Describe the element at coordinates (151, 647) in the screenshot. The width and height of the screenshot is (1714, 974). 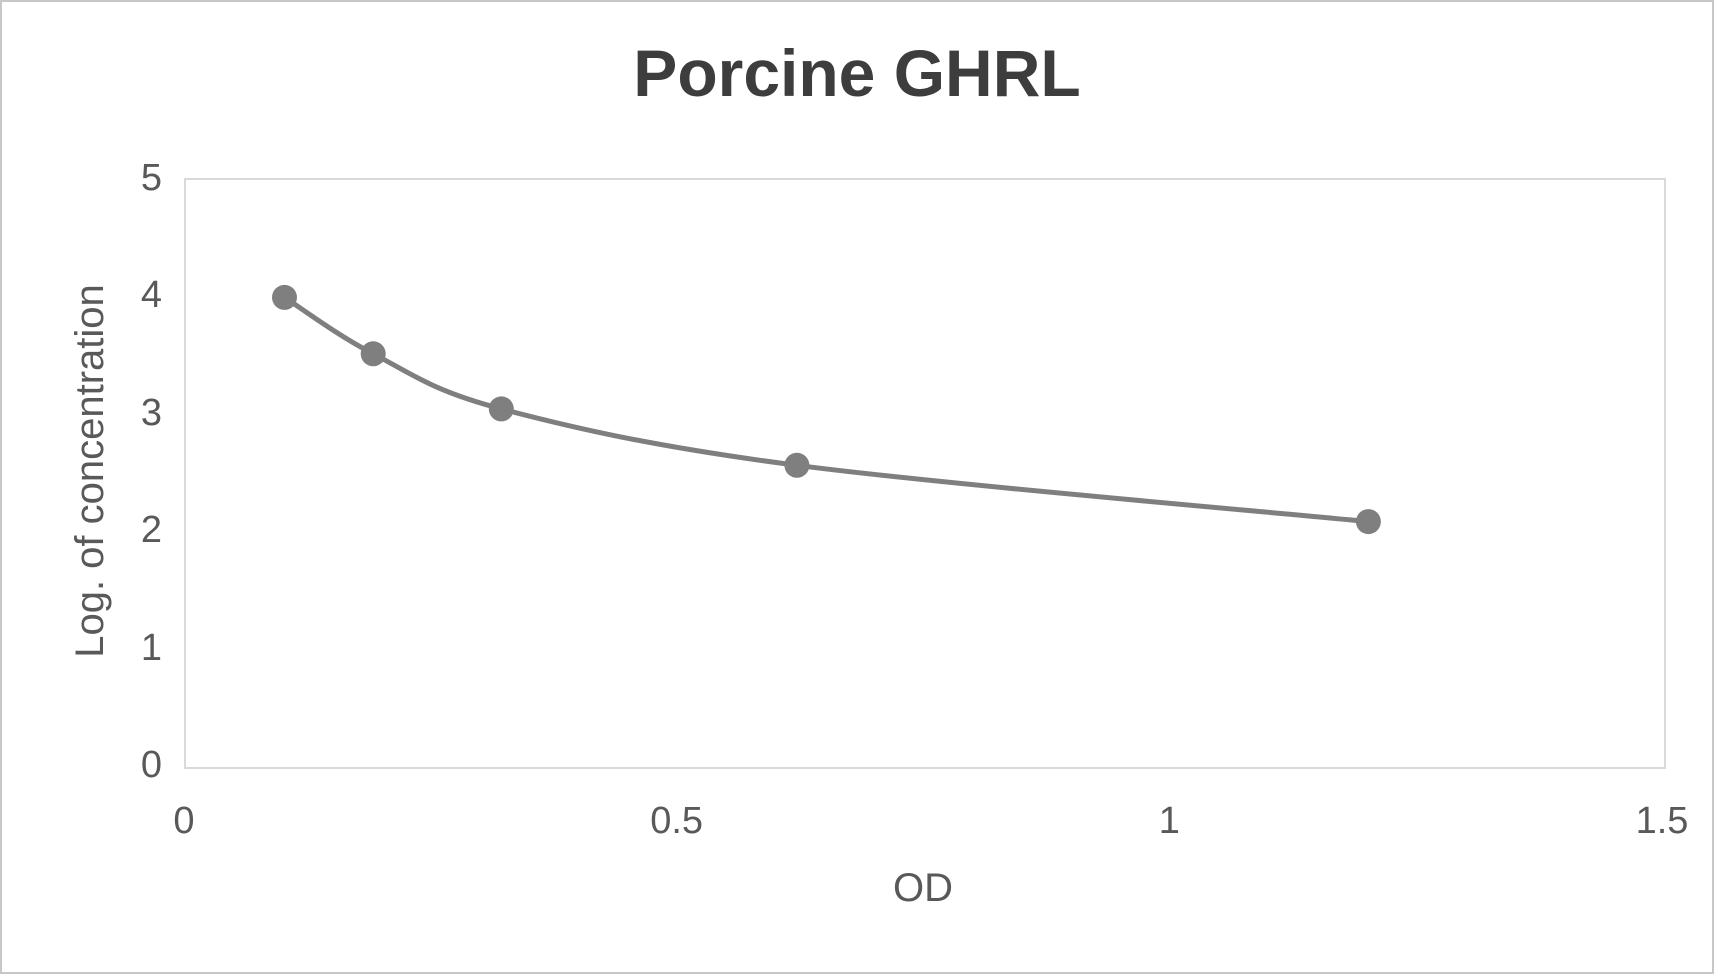
I see `y-tick-label-1: 1` at that location.